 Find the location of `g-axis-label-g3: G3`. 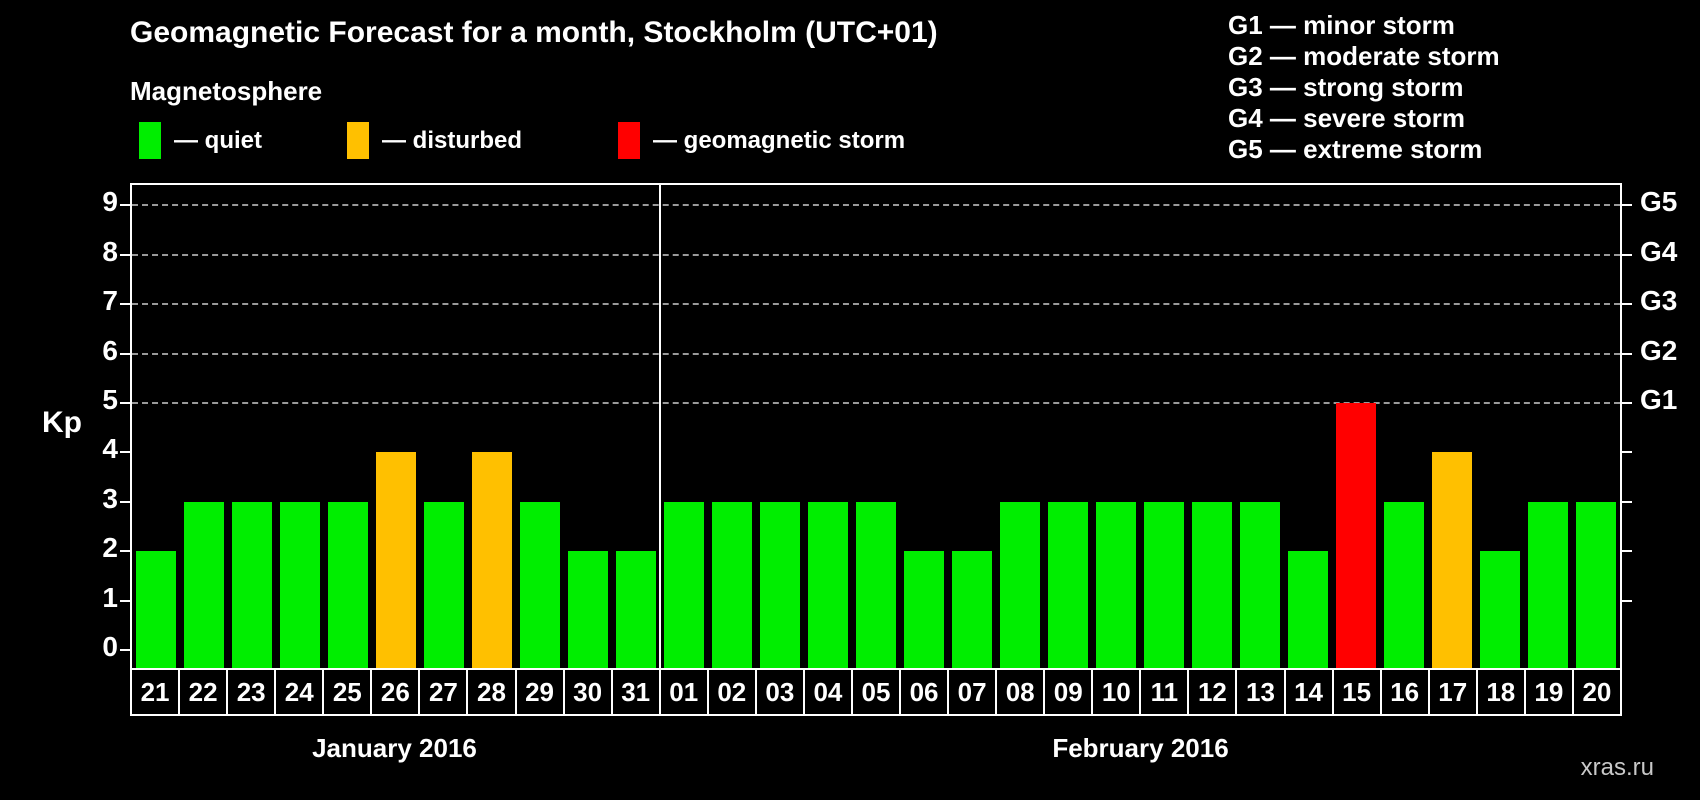

g-axis-label-g3: G3 is located at coordinates (1659, 301).